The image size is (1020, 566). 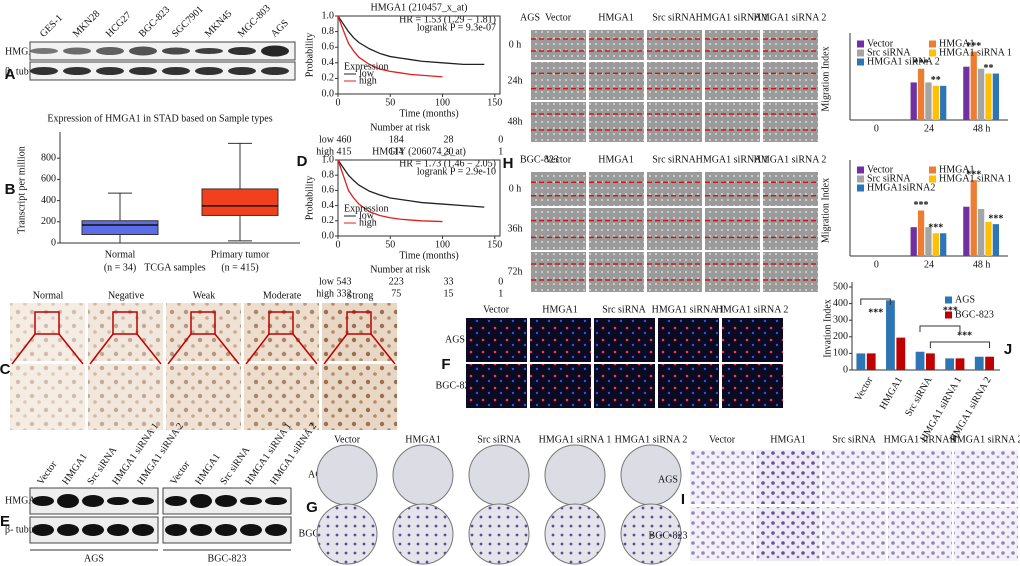 I want to click on x-tick-label: 150, so click(x=494, y=244).